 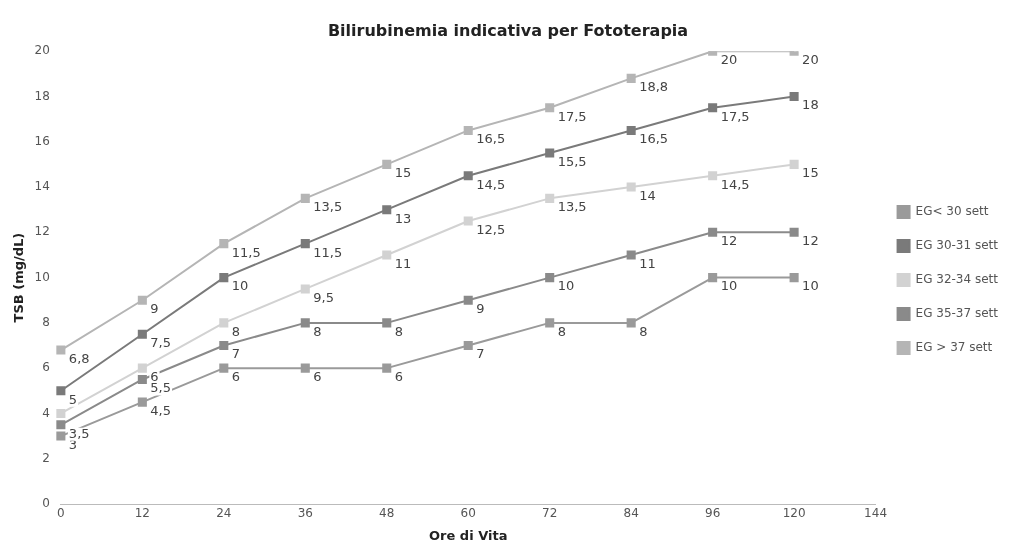 I want to click on data-label: 5,5, so click(x=161, y=388).